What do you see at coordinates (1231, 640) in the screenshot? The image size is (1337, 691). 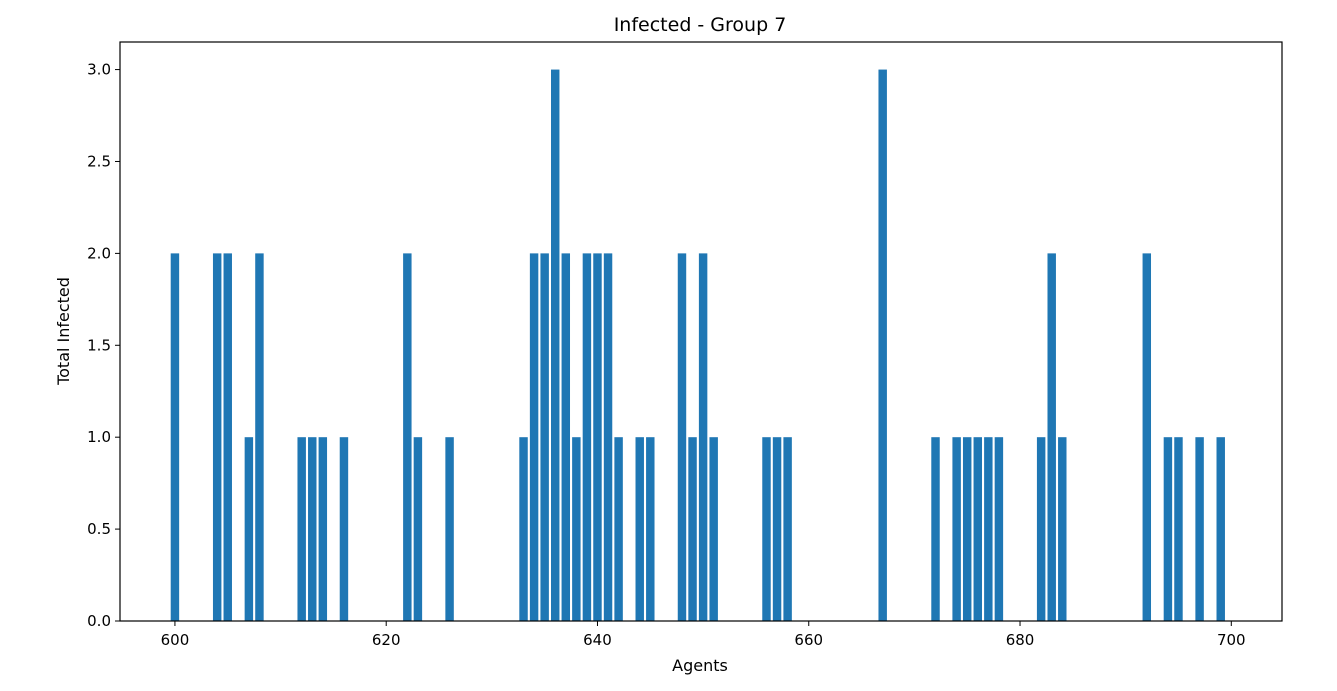 I see `x-tick-label: 700` at bounding box center [1231, 640].